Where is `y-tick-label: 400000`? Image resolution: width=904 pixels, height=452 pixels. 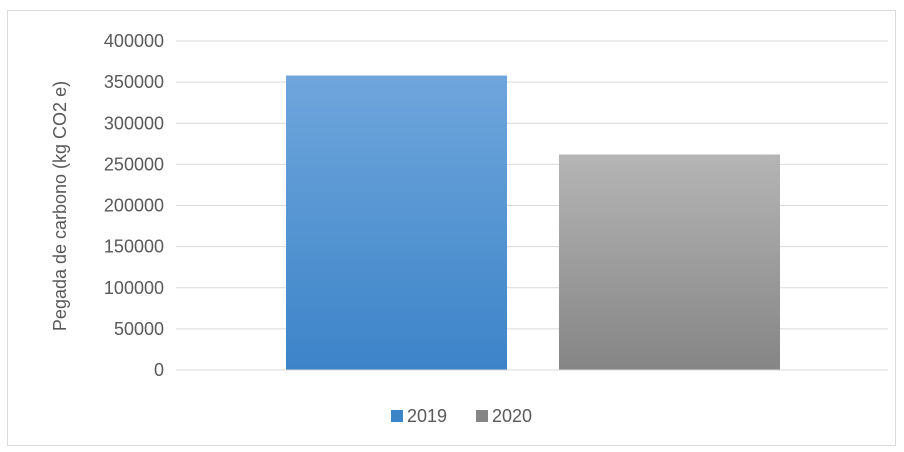 y-tick-label: 400000 is located at coordinates (134, 41).